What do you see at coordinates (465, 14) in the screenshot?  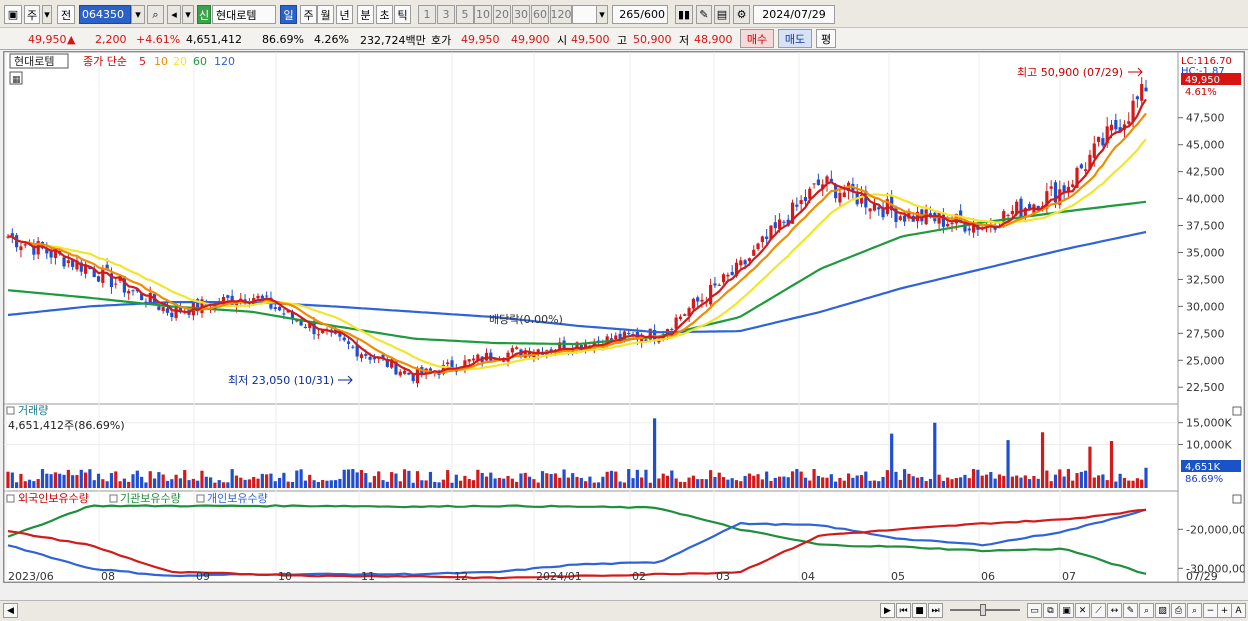 I see `interval-5-button: 5` at bounding box center [465, 14].